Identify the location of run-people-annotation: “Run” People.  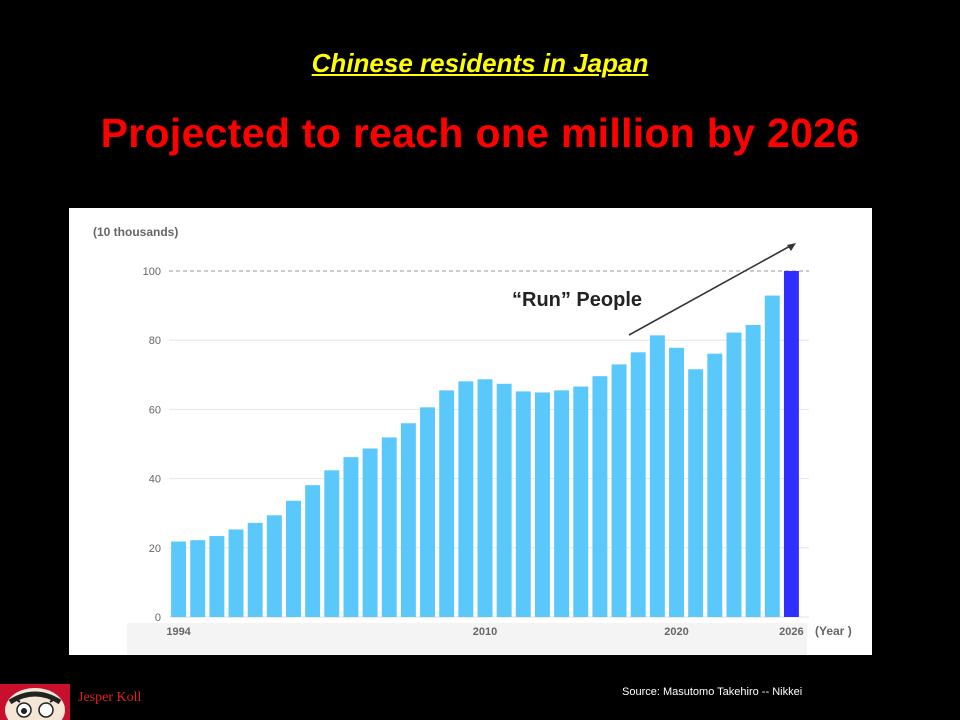
(577, 300).